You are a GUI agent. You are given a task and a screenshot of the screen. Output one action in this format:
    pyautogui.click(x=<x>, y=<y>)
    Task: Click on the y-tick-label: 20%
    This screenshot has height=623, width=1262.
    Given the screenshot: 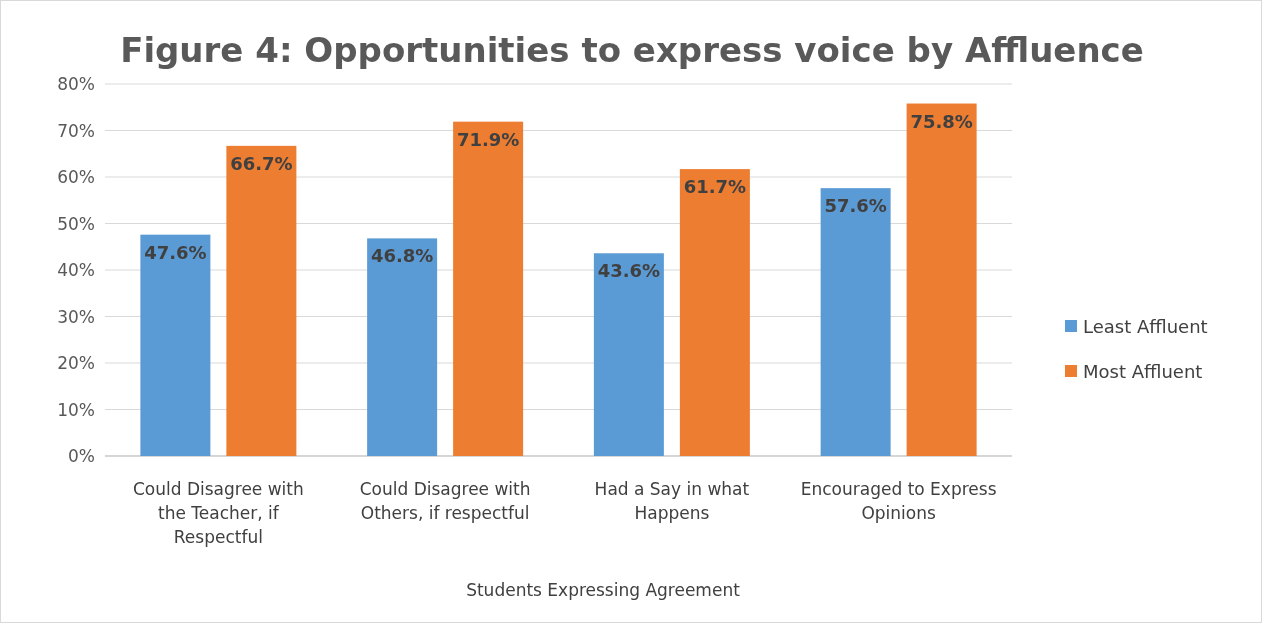 What is the action you would take?
    pyautogui.click(x=76, y=363)
    